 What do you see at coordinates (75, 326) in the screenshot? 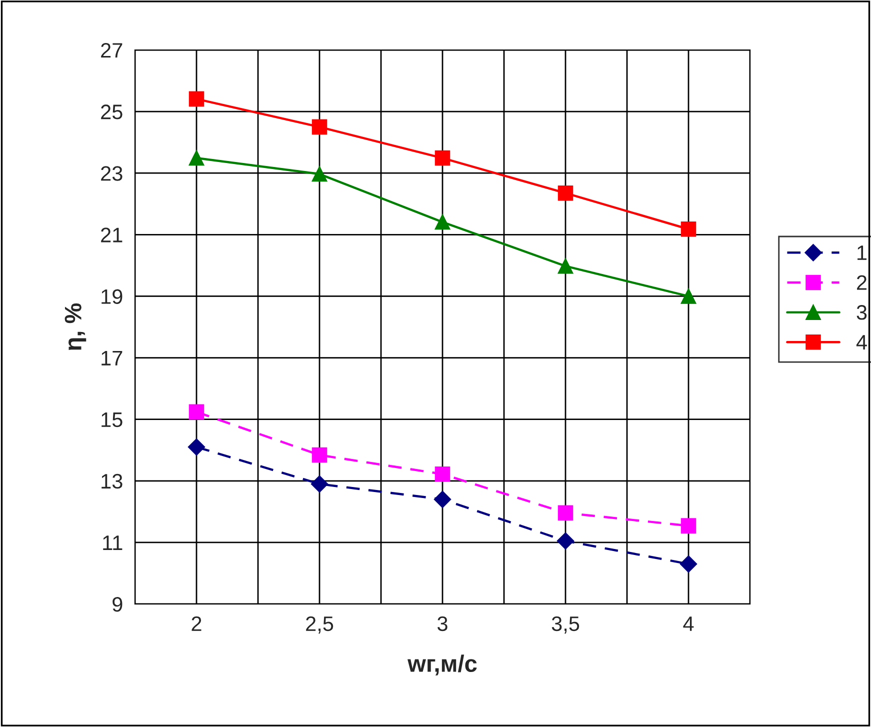
I see `y-axis-title: η, %` at bounding box center [75, 326].